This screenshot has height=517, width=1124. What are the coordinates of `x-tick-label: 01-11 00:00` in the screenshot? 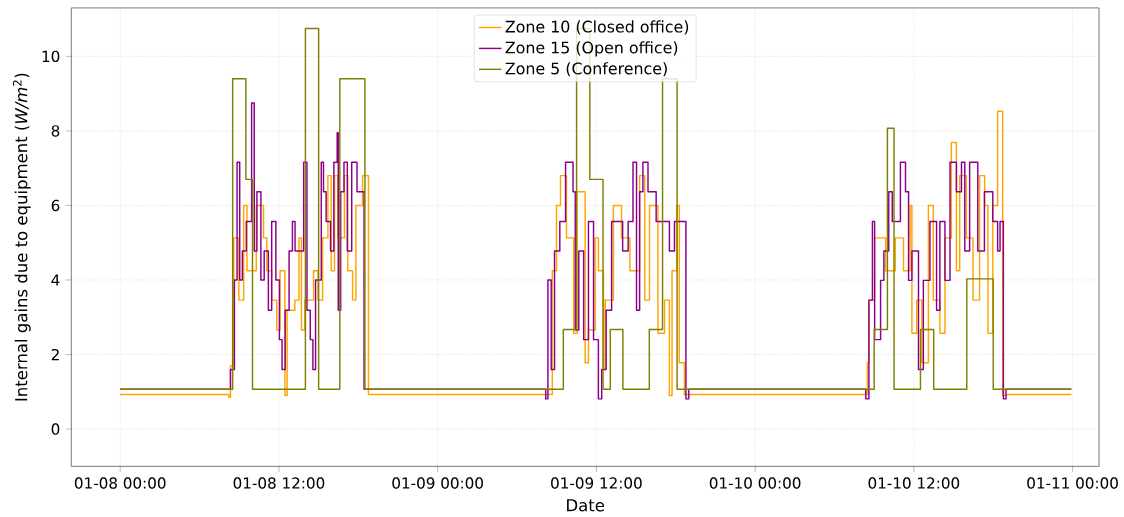 It's located at (1072, 483).